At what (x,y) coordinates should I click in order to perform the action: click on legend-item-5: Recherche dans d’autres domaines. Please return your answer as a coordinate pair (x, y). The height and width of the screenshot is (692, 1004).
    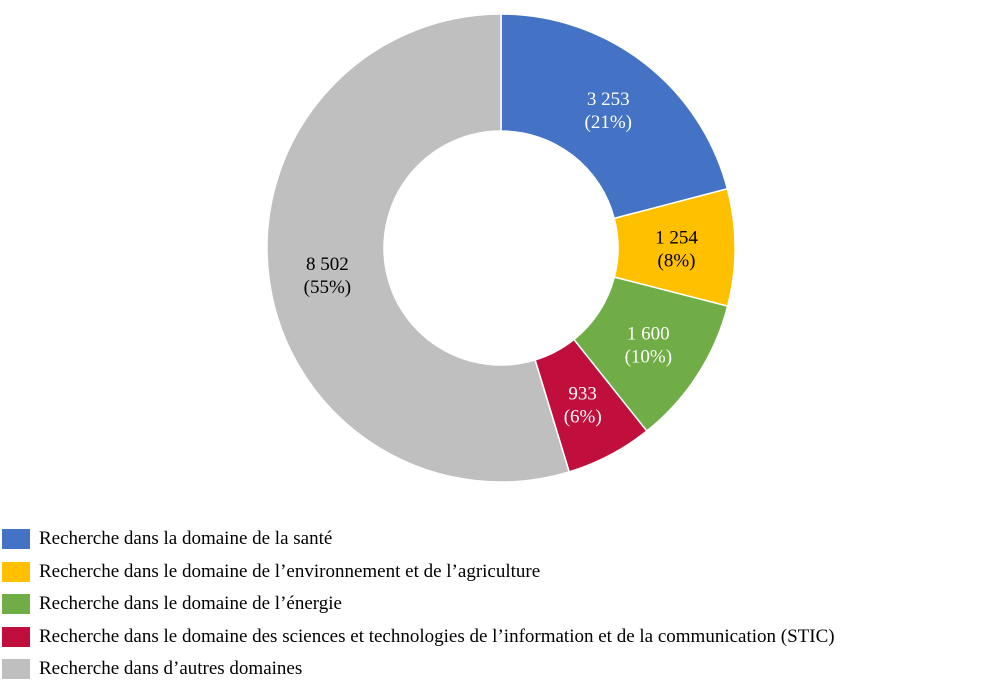
    Looking at the image, I should click on (502, 669).